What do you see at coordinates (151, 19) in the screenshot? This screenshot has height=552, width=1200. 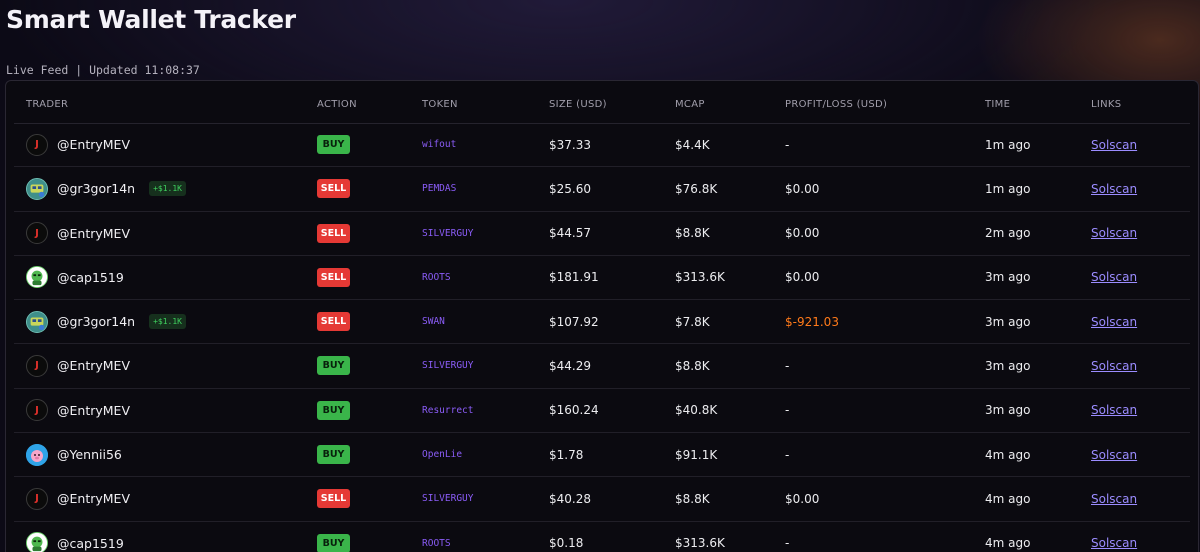 I see `page-title: Smart Wallet Tracker` at bounding box center [151, 19].